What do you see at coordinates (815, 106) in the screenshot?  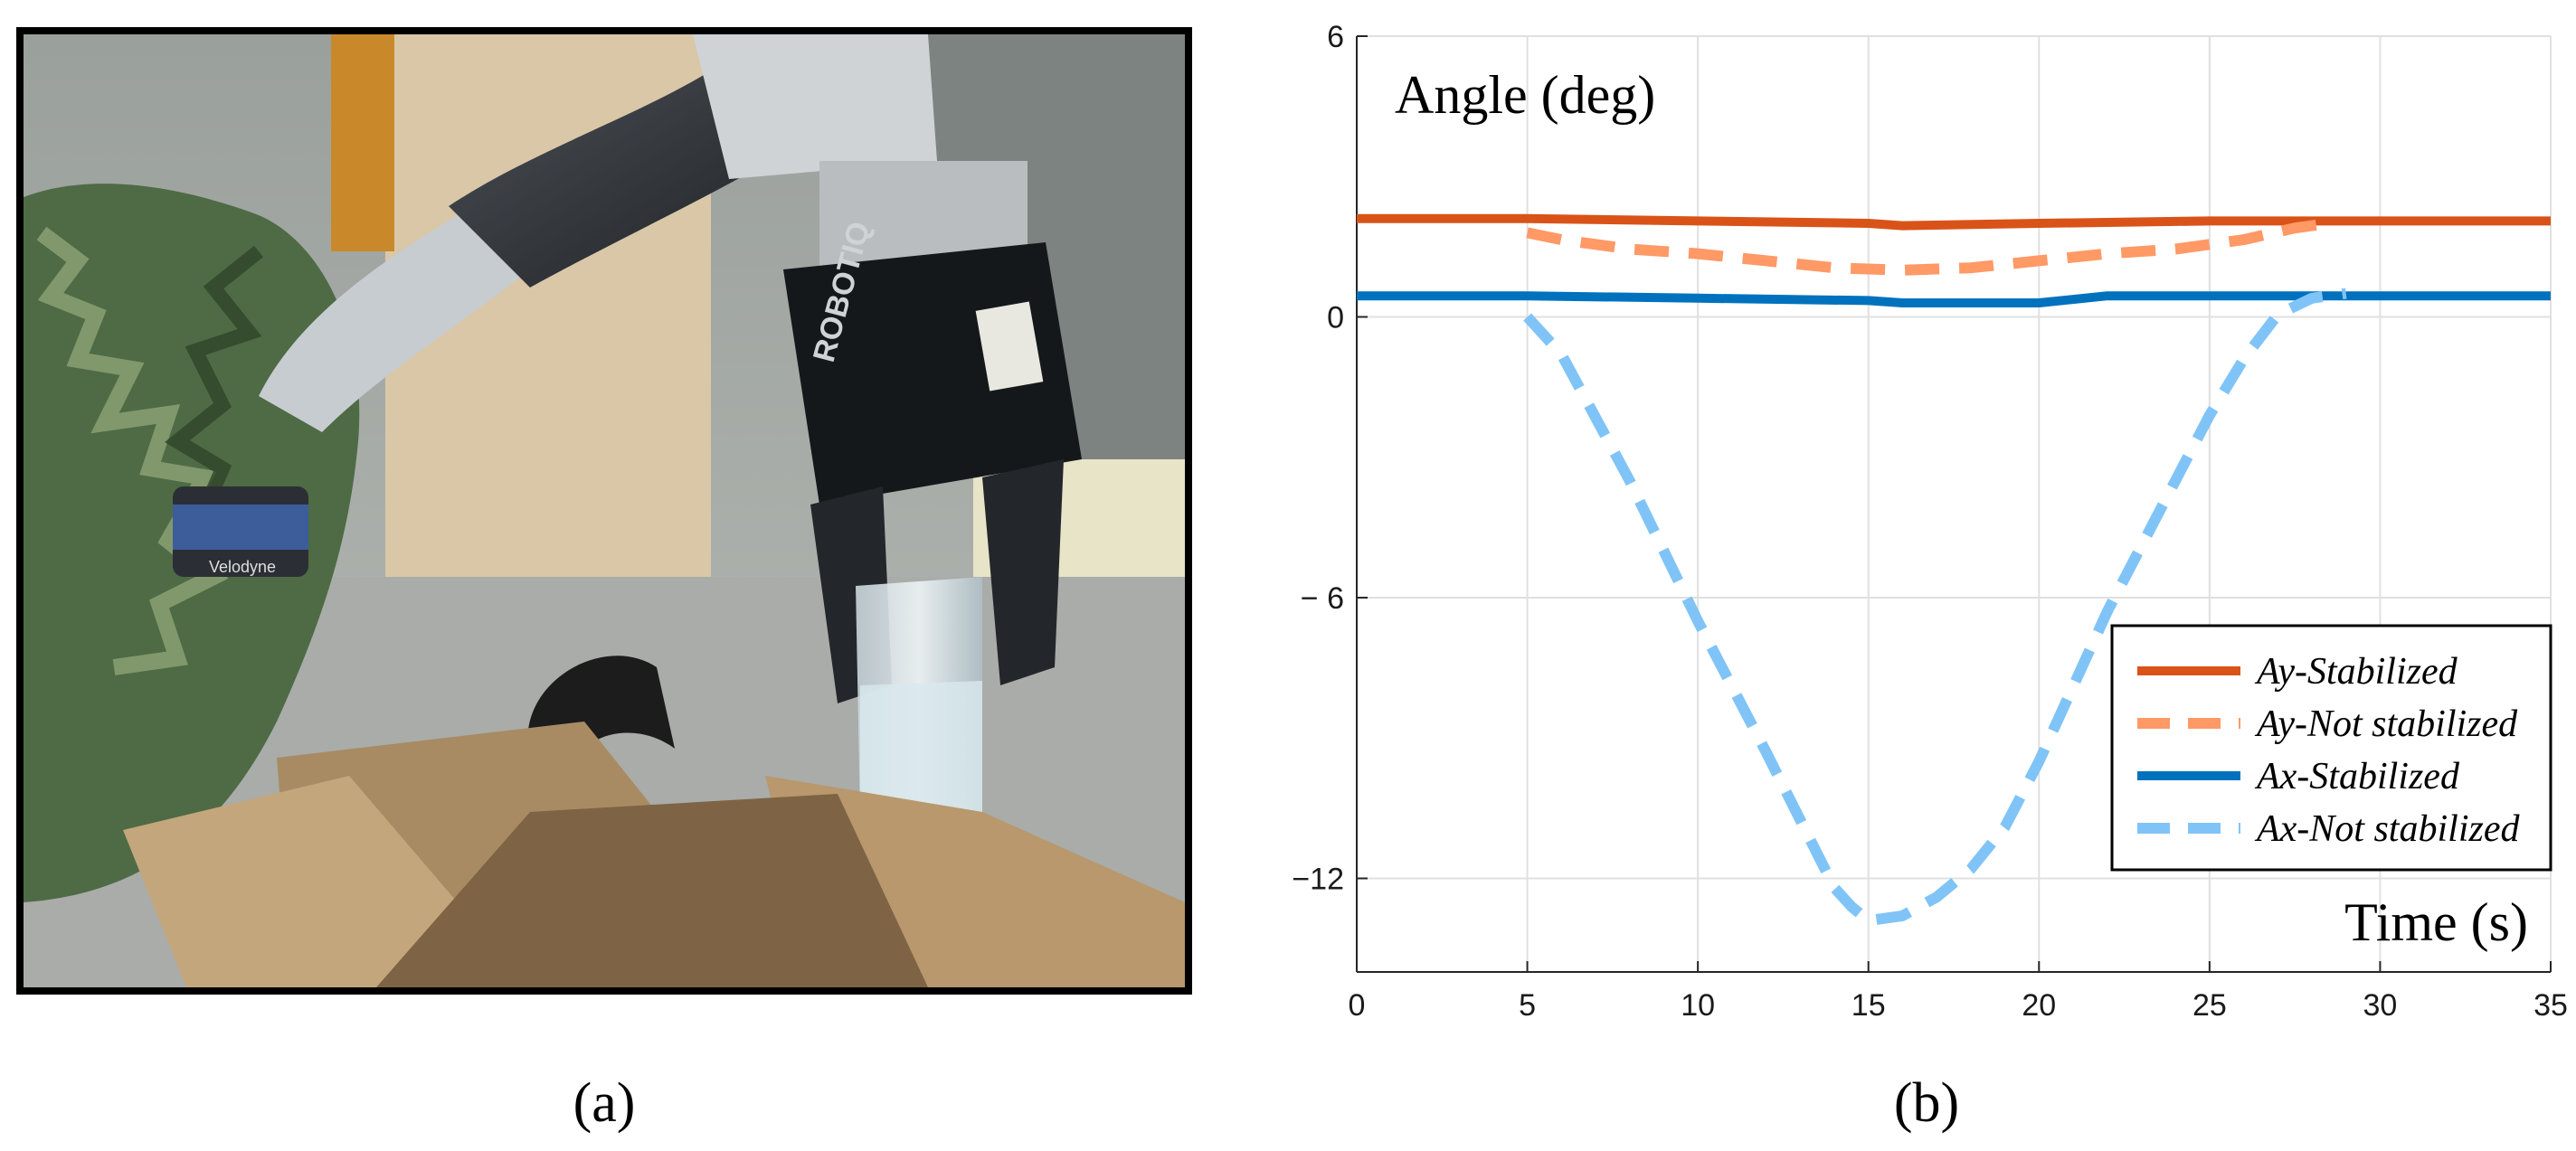 I see `arm-wrist` at bounding box center [815, 106].